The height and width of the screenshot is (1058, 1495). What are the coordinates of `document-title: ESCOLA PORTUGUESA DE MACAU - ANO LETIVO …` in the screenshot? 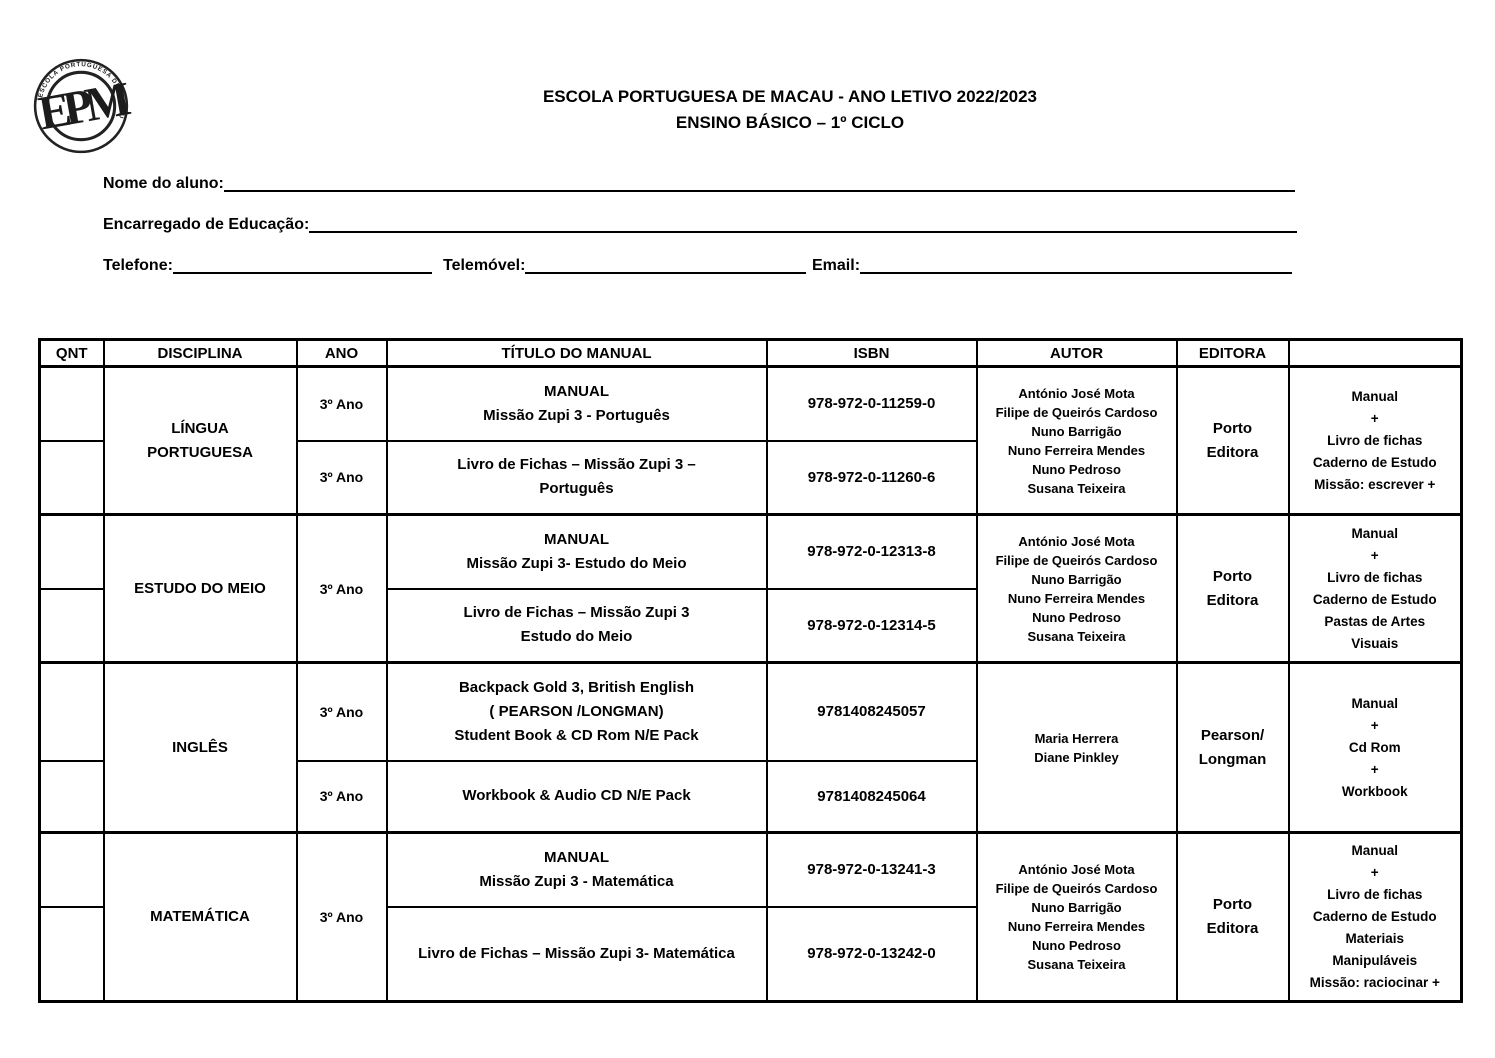 It's located at (790, 110).